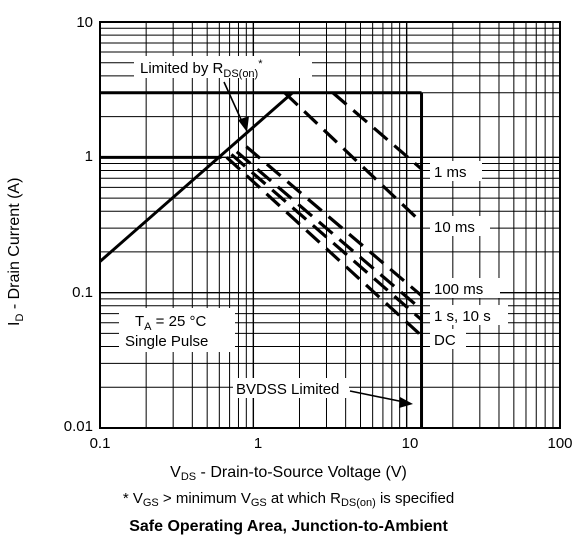  I want to click on series-100-ms, so click(334, 221).